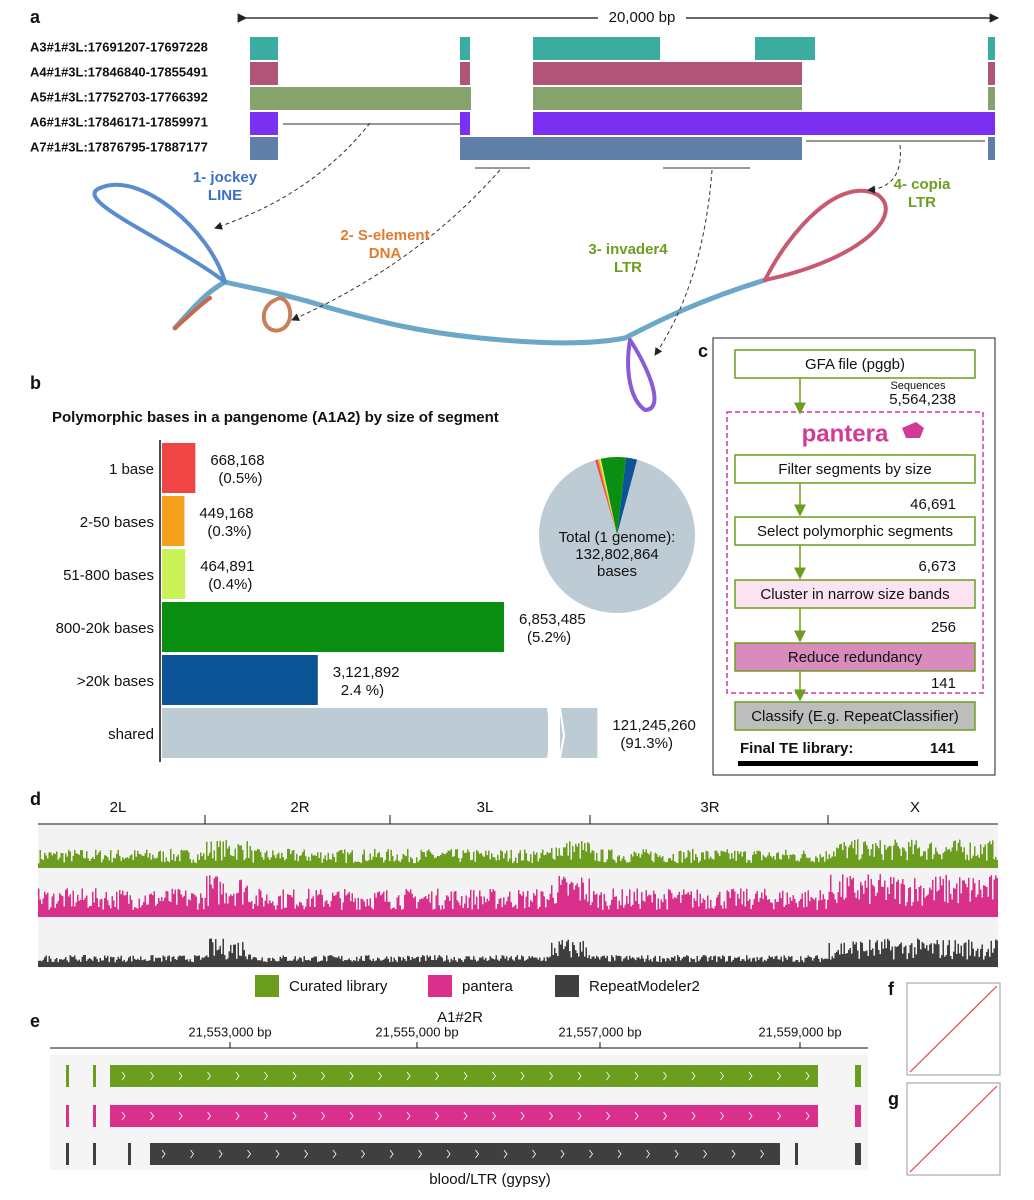 This screenshot has width=1034, height=1200. Describe the element at coordinates (709, 807) in the screenshot. I see `chromosome-label: 3R` at that location.